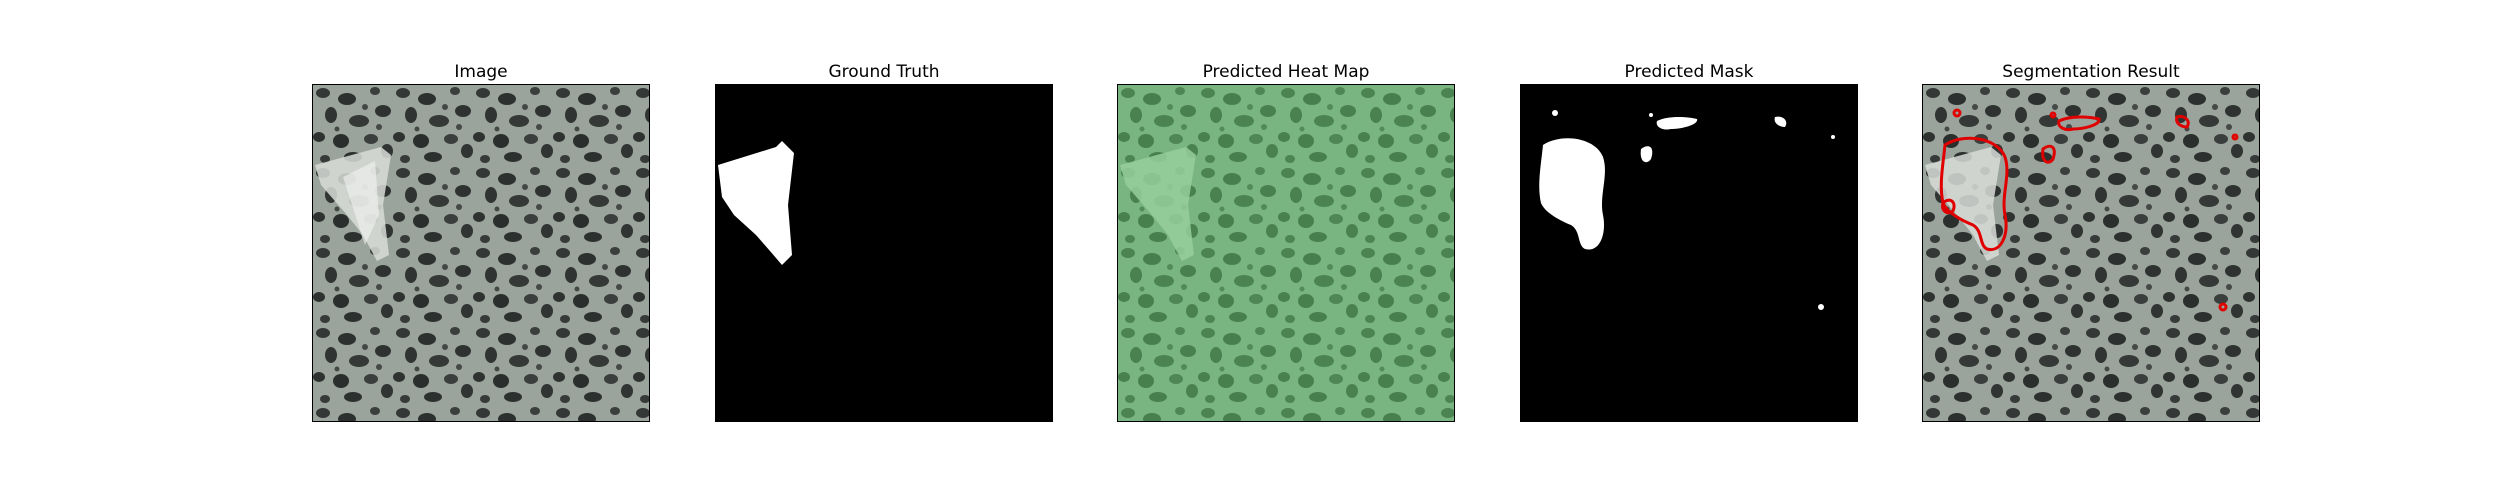 The height and width of the screenshot is (500, 2500). Describe the element at coordinates (481, 72) in the screenshot. I see `panel-title: Image` at that location.